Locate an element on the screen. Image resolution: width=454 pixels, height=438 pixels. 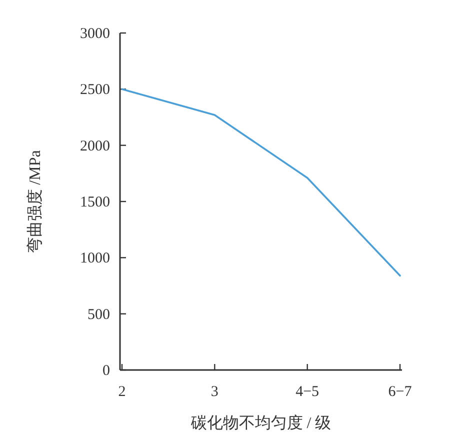
x-tick-label: 6−7 is located at coordinates (400, 392).